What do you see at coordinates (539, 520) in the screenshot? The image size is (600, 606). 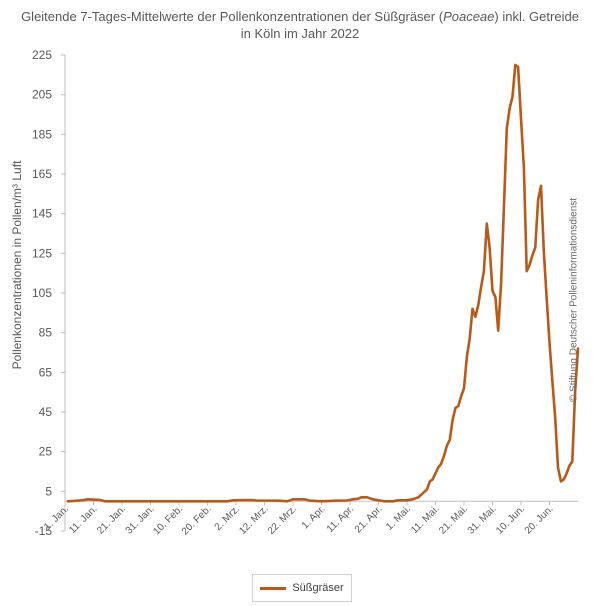 I see `x-tick-label: 20. Jun.` at bounding box center [539, 520].